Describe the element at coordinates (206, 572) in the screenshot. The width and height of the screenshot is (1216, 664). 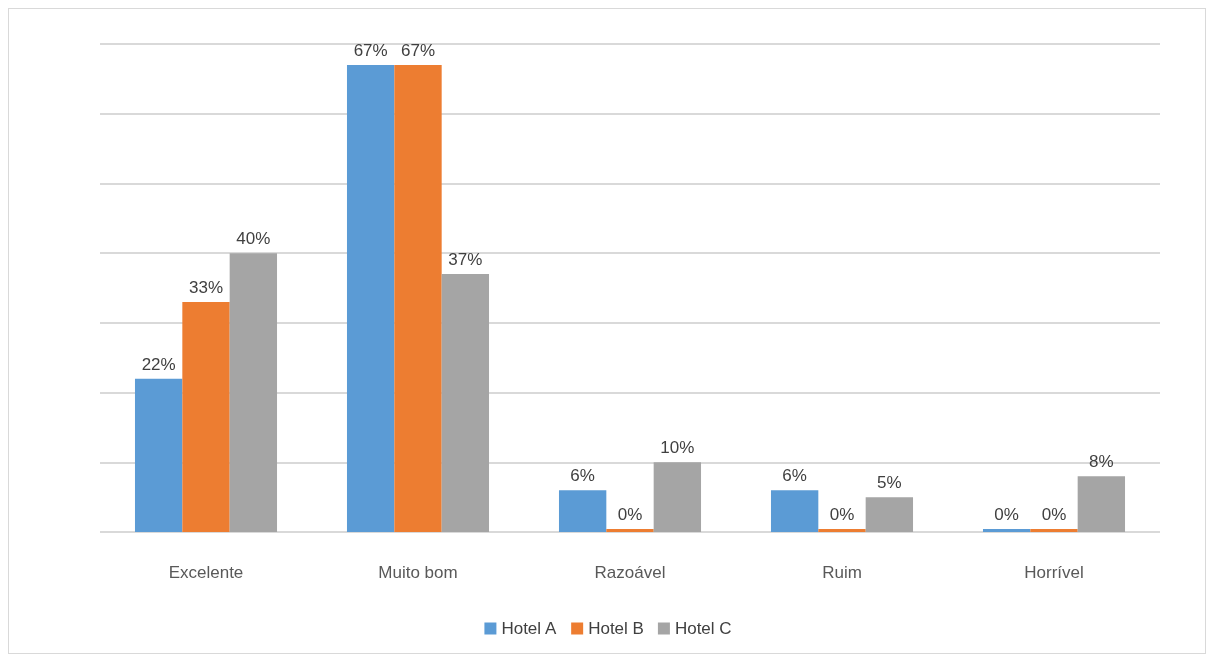
I see `x-tick-label: Excelente` at that location.